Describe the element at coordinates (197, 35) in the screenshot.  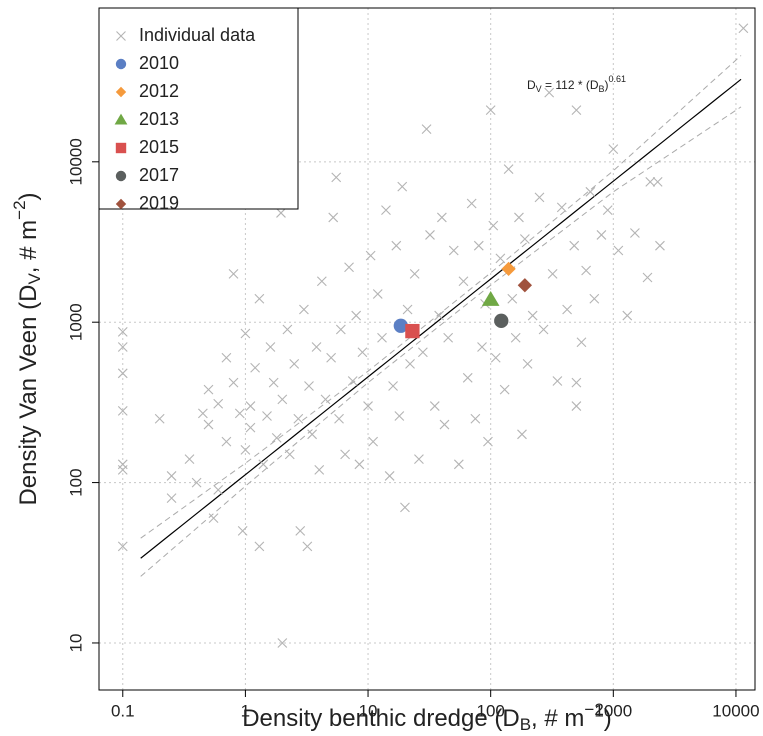
I see `legend-label: Individual data` at that location.